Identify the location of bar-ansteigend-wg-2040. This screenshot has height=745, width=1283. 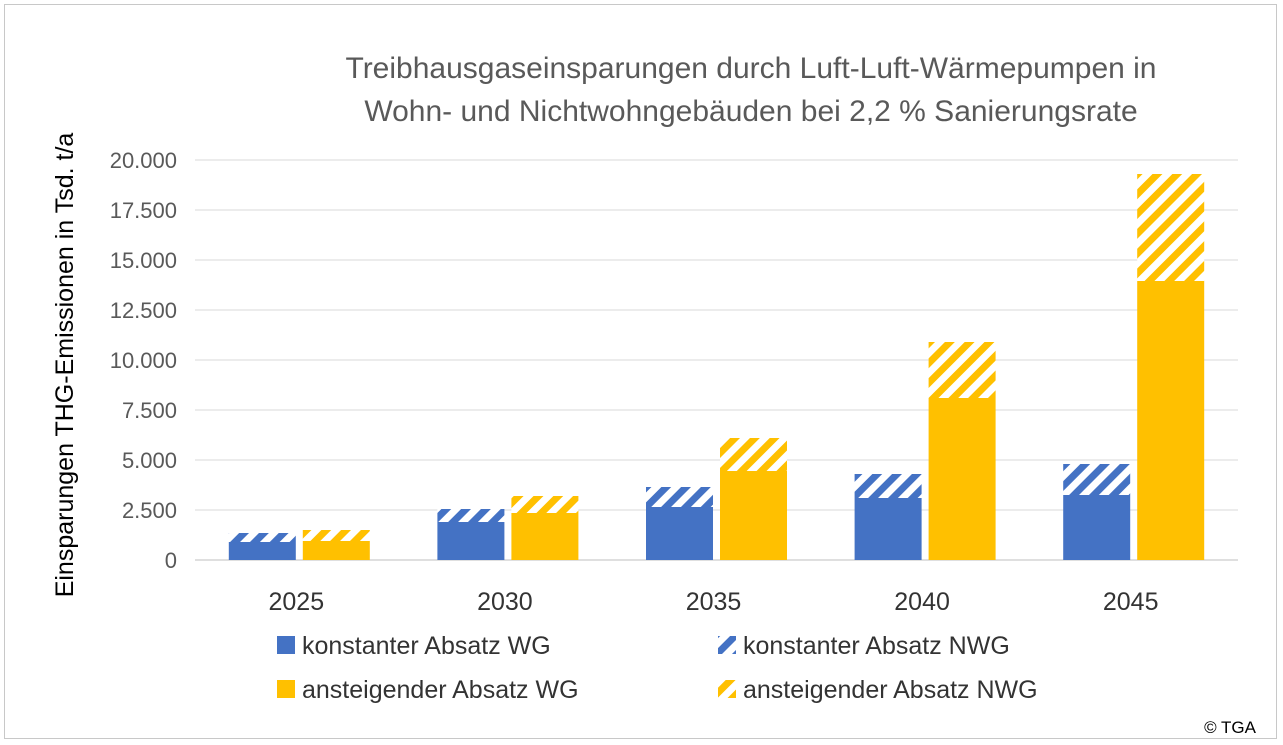
(962, 479).